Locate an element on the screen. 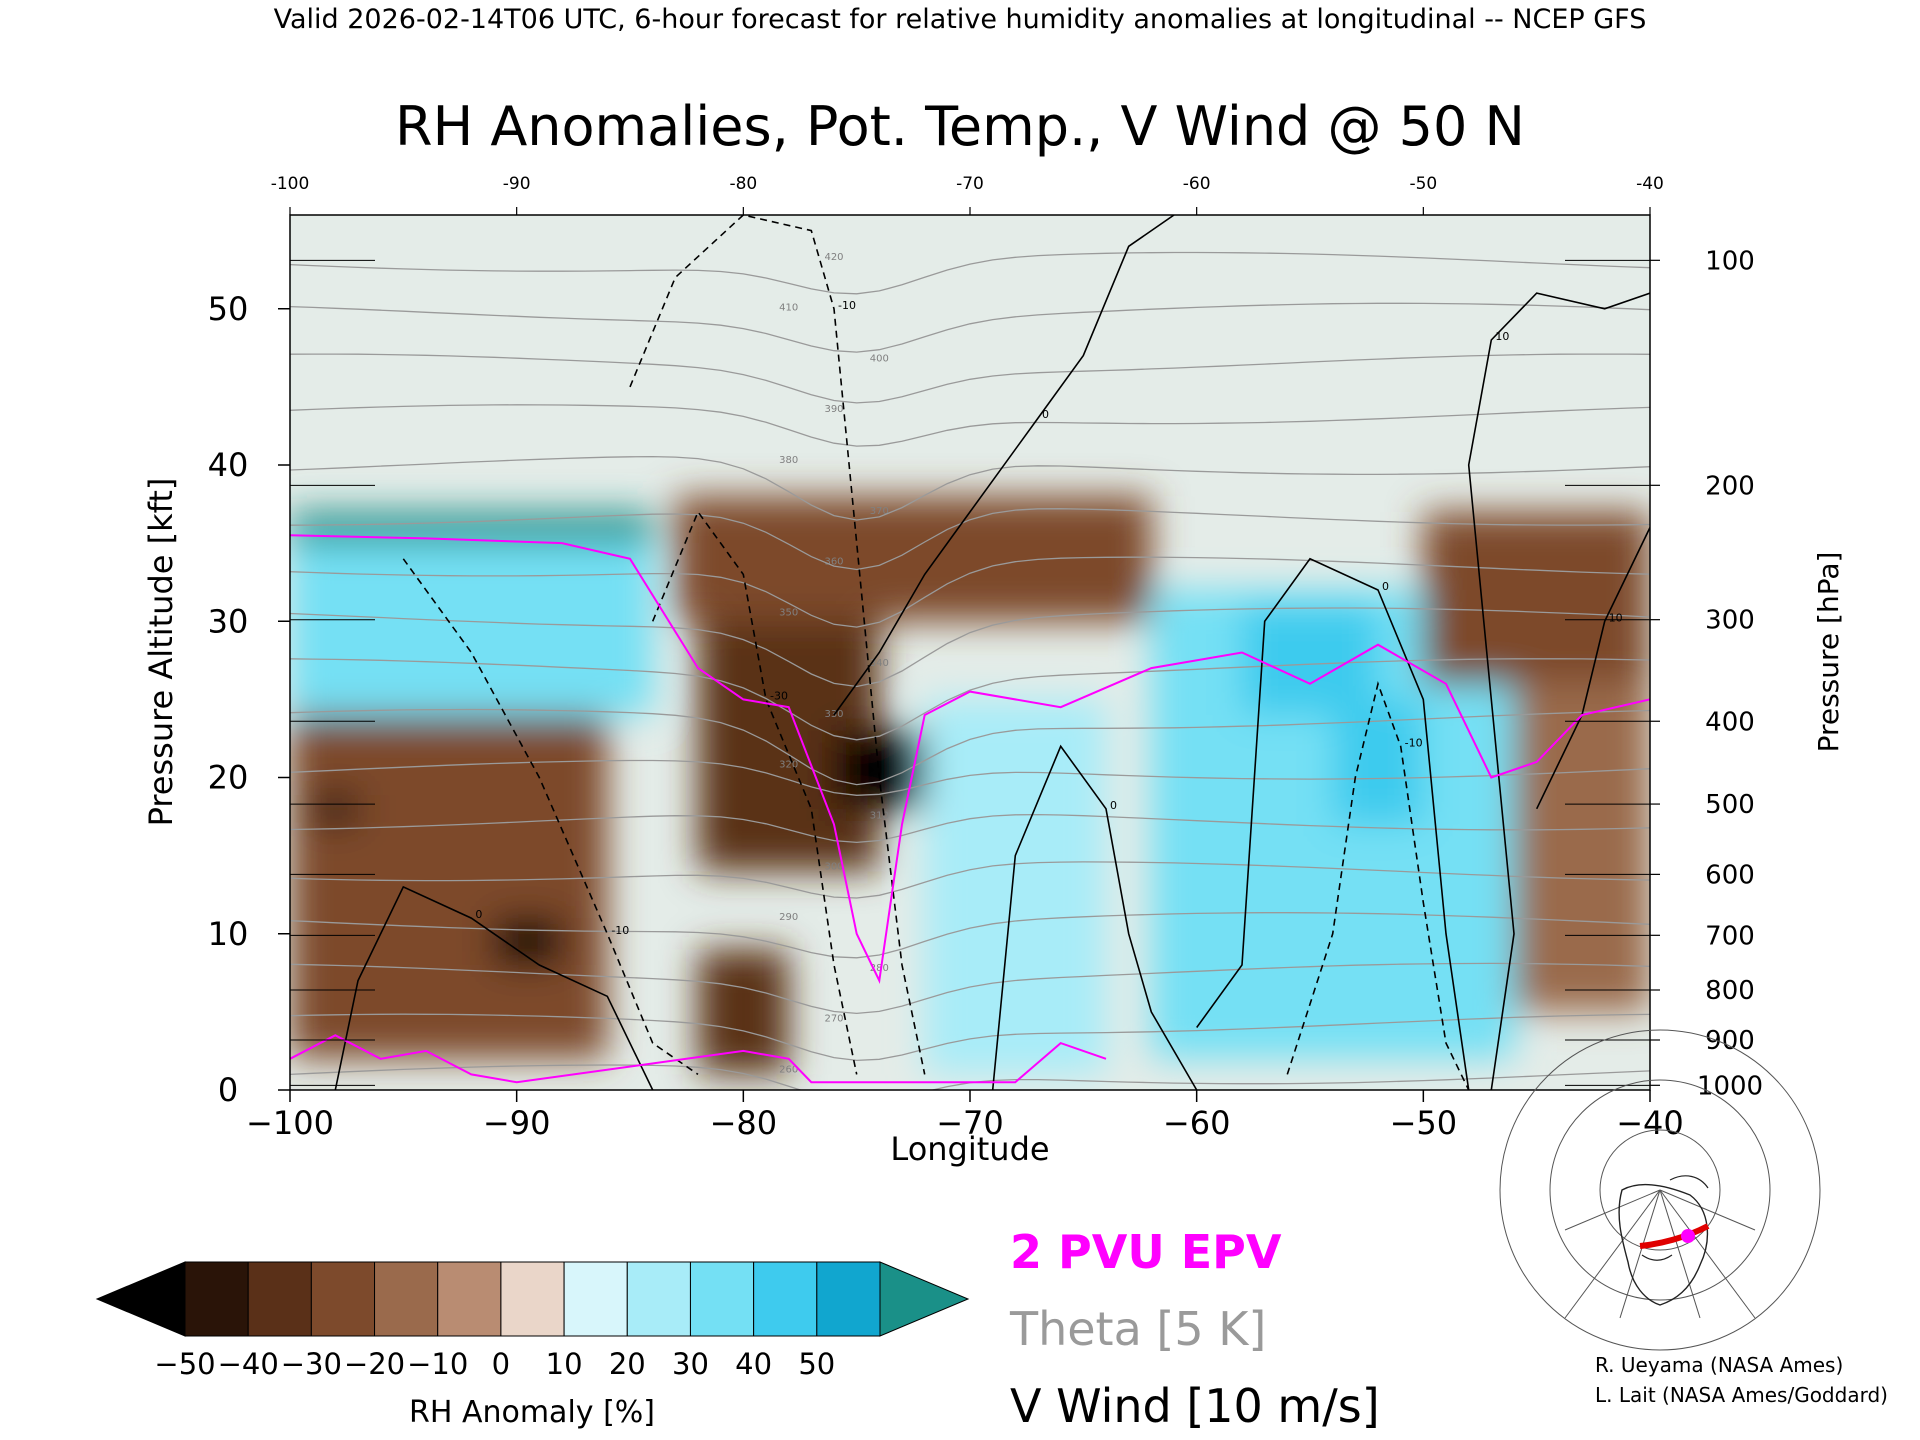  theta-label-400: 400 is located at coordinates (879, 358).